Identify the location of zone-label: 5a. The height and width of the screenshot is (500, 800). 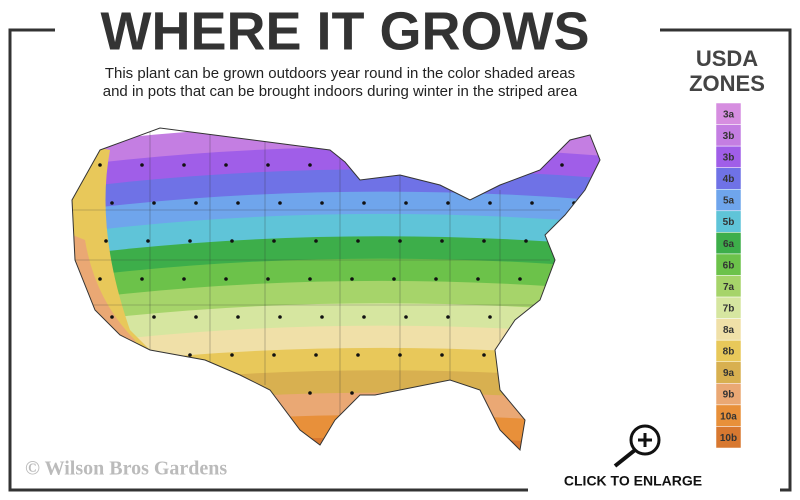
(729, 201).